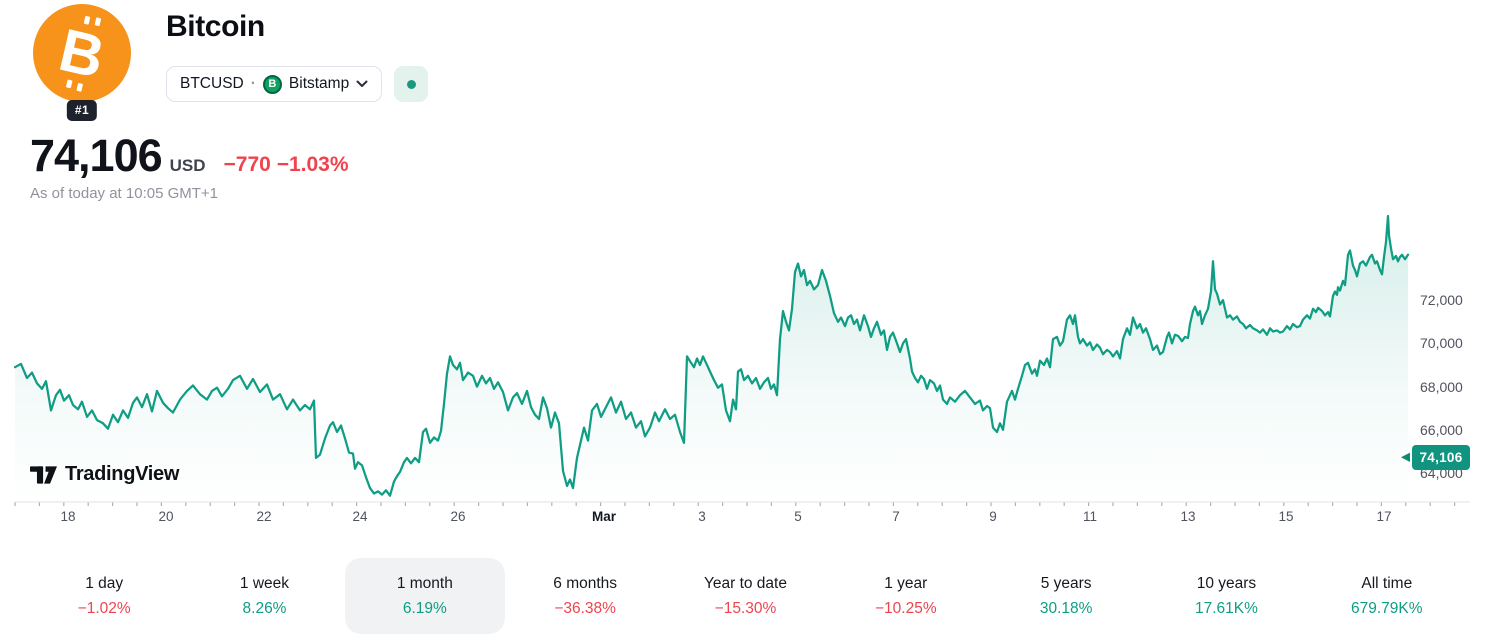 This screenshot has height=643, width=1491. What do you see at coordinates (993, 516) in the screenshot?
I see `x-axis-label: 9` at bounding box center [993, 516].